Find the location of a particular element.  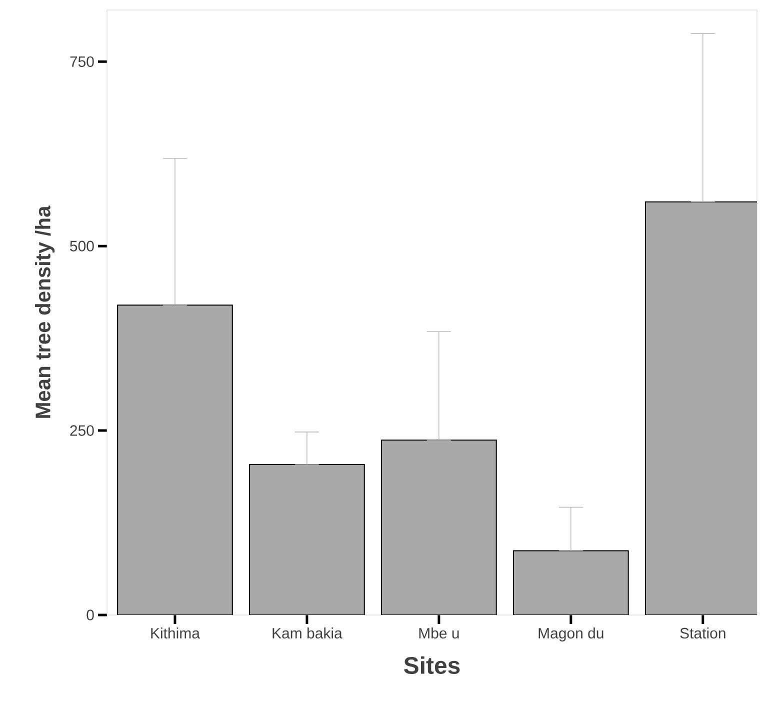

y-tick-label: 0 is located at coordinates (90, 615).